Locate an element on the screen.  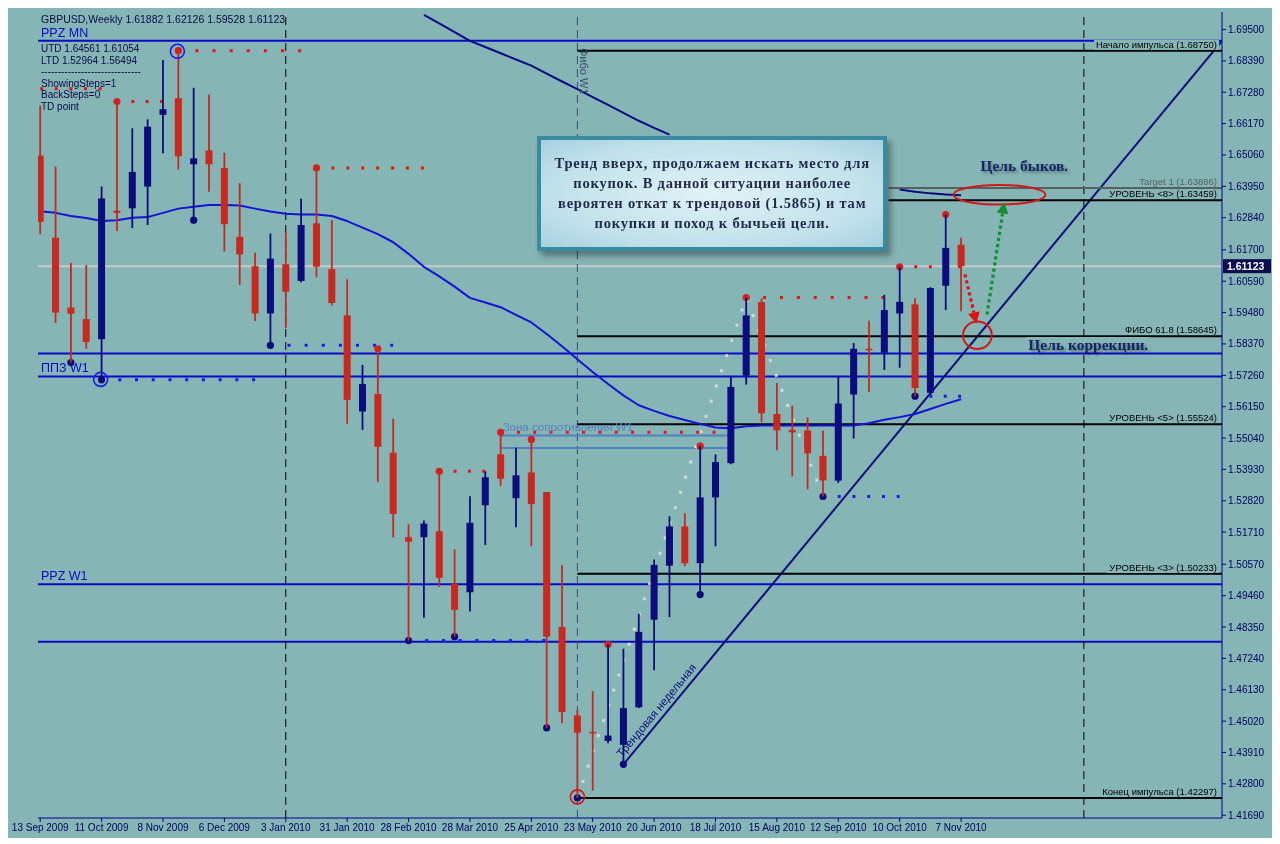
x-tick-label: 25 Apr 2010 is located at coordinates (531, 828).